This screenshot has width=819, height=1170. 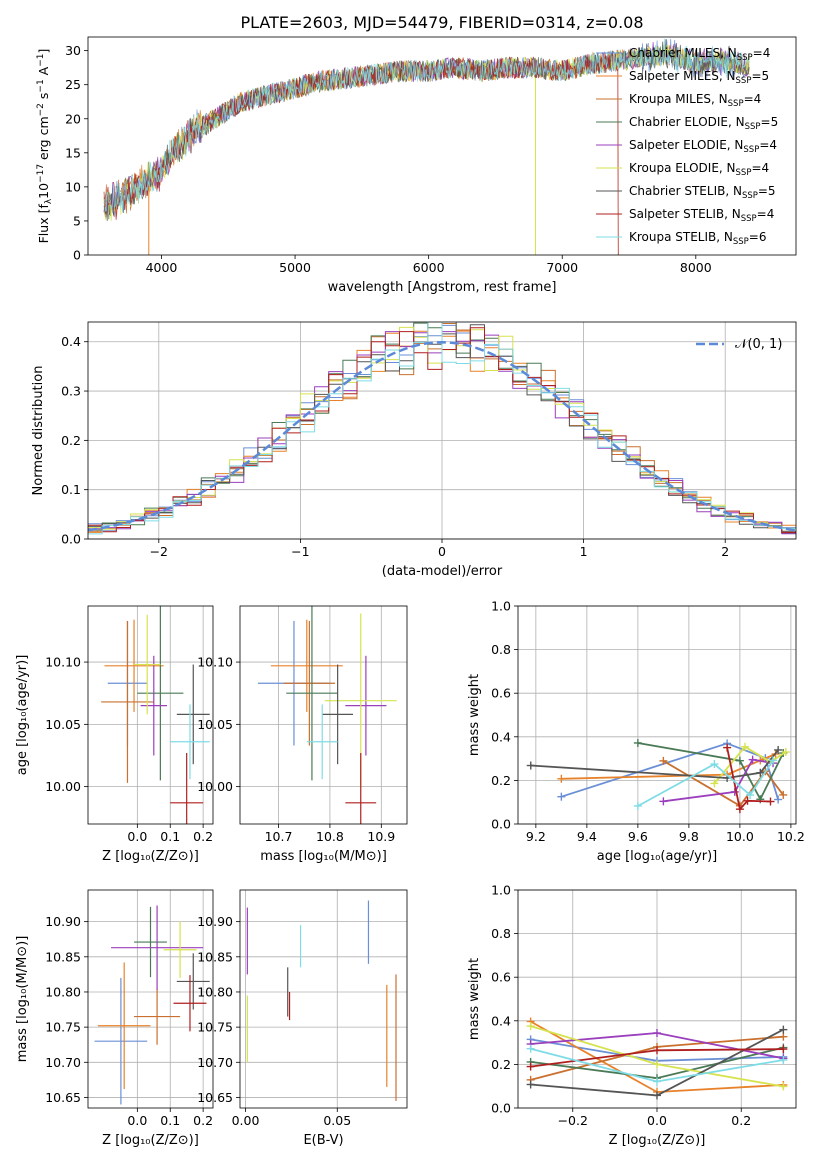 What do you see at coordinates (22, 999) in the screenshot?
I see `y-axis-label: mass [log₁₀(M/M⊙)]` at bounding box center [22, 999].